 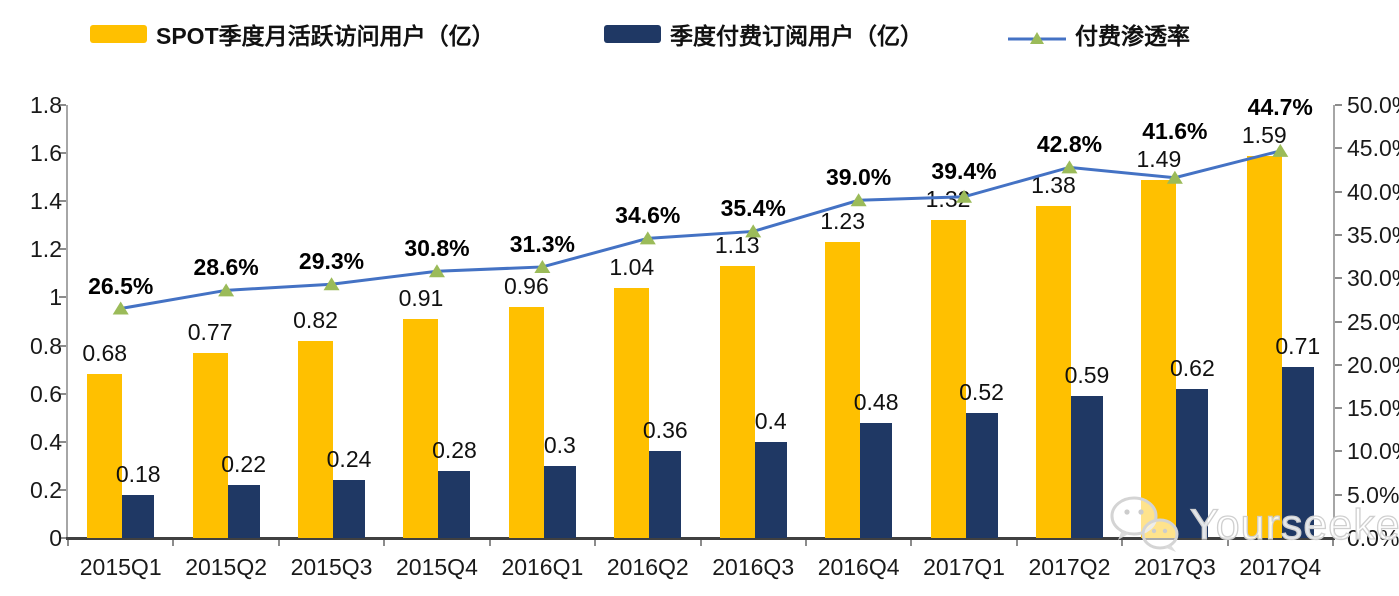 What do you see at coordinates (1145, 525) in the screenshot?
I see `wechat-icon` at bounding box center [1145, 525].